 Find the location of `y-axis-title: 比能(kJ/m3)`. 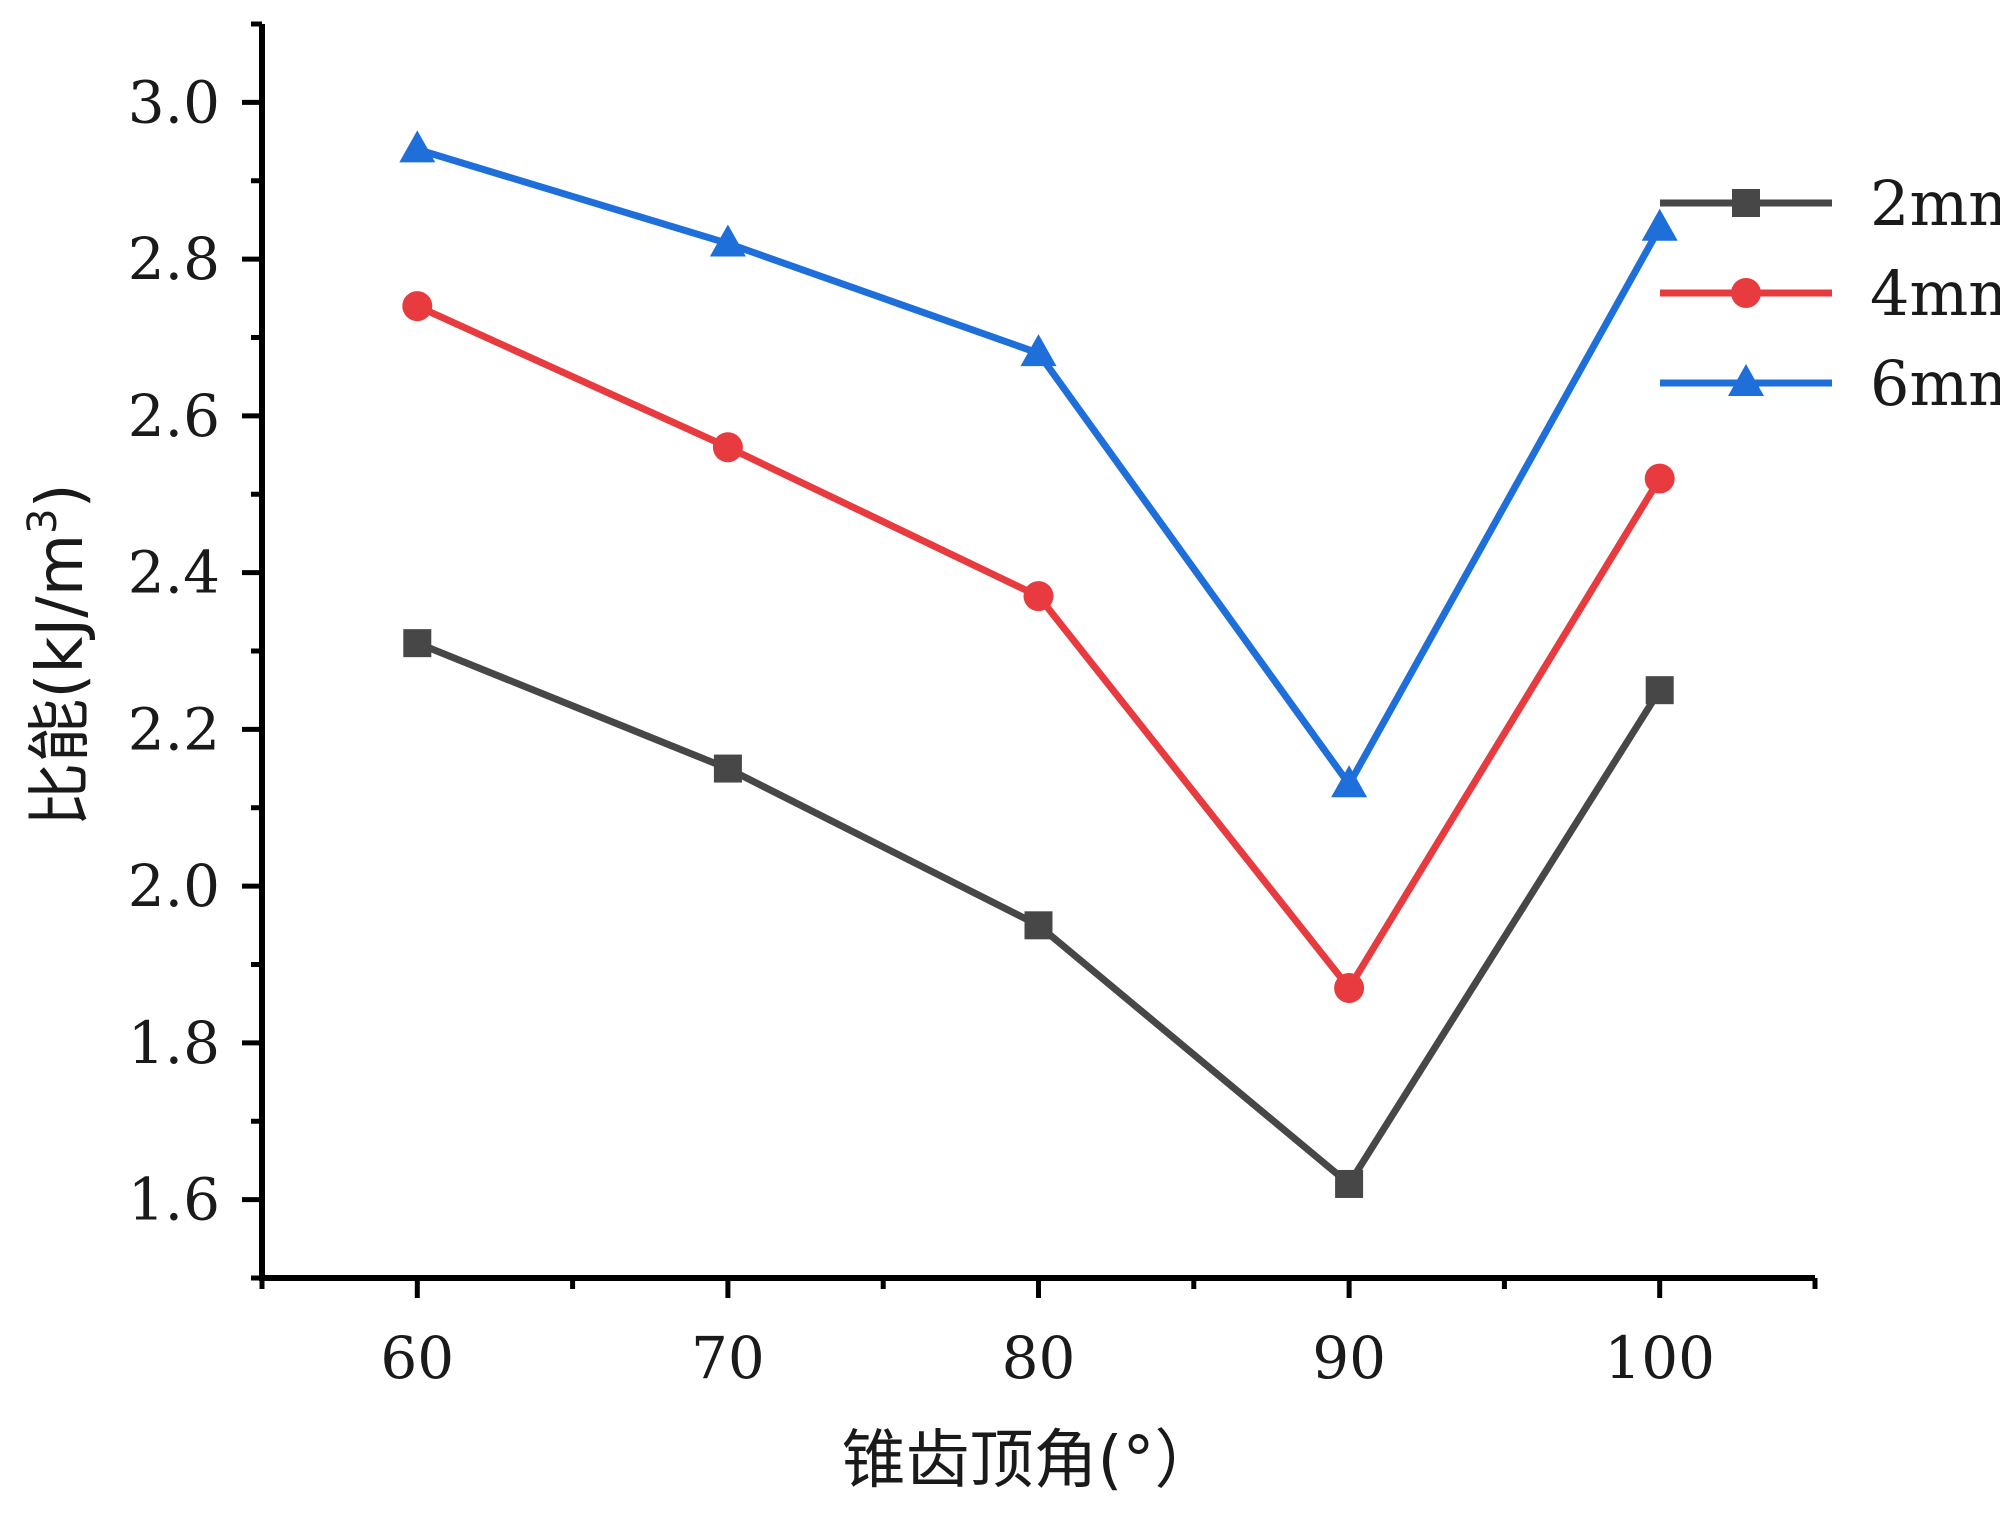

y-axis-title: 比能(kJ/m3) is located at coordinates (59, 654).